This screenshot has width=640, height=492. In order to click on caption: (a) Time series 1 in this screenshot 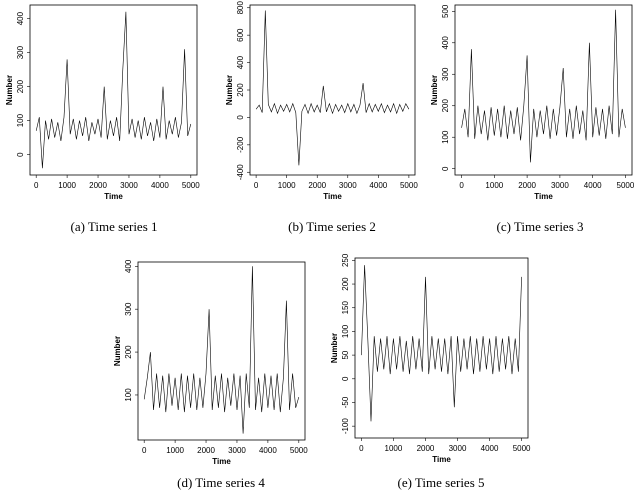, I will do `click(113, 226)`.